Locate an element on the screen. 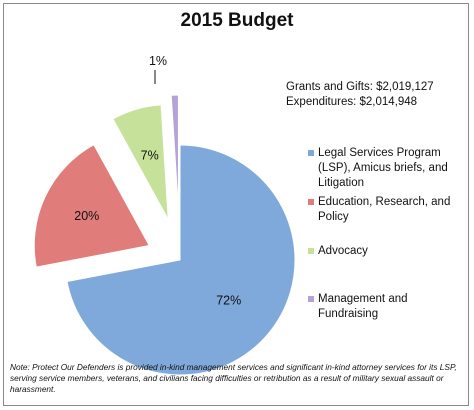  grants-text: Grants and Gifts: $2,019,127 is located at coordinates (360, 87).